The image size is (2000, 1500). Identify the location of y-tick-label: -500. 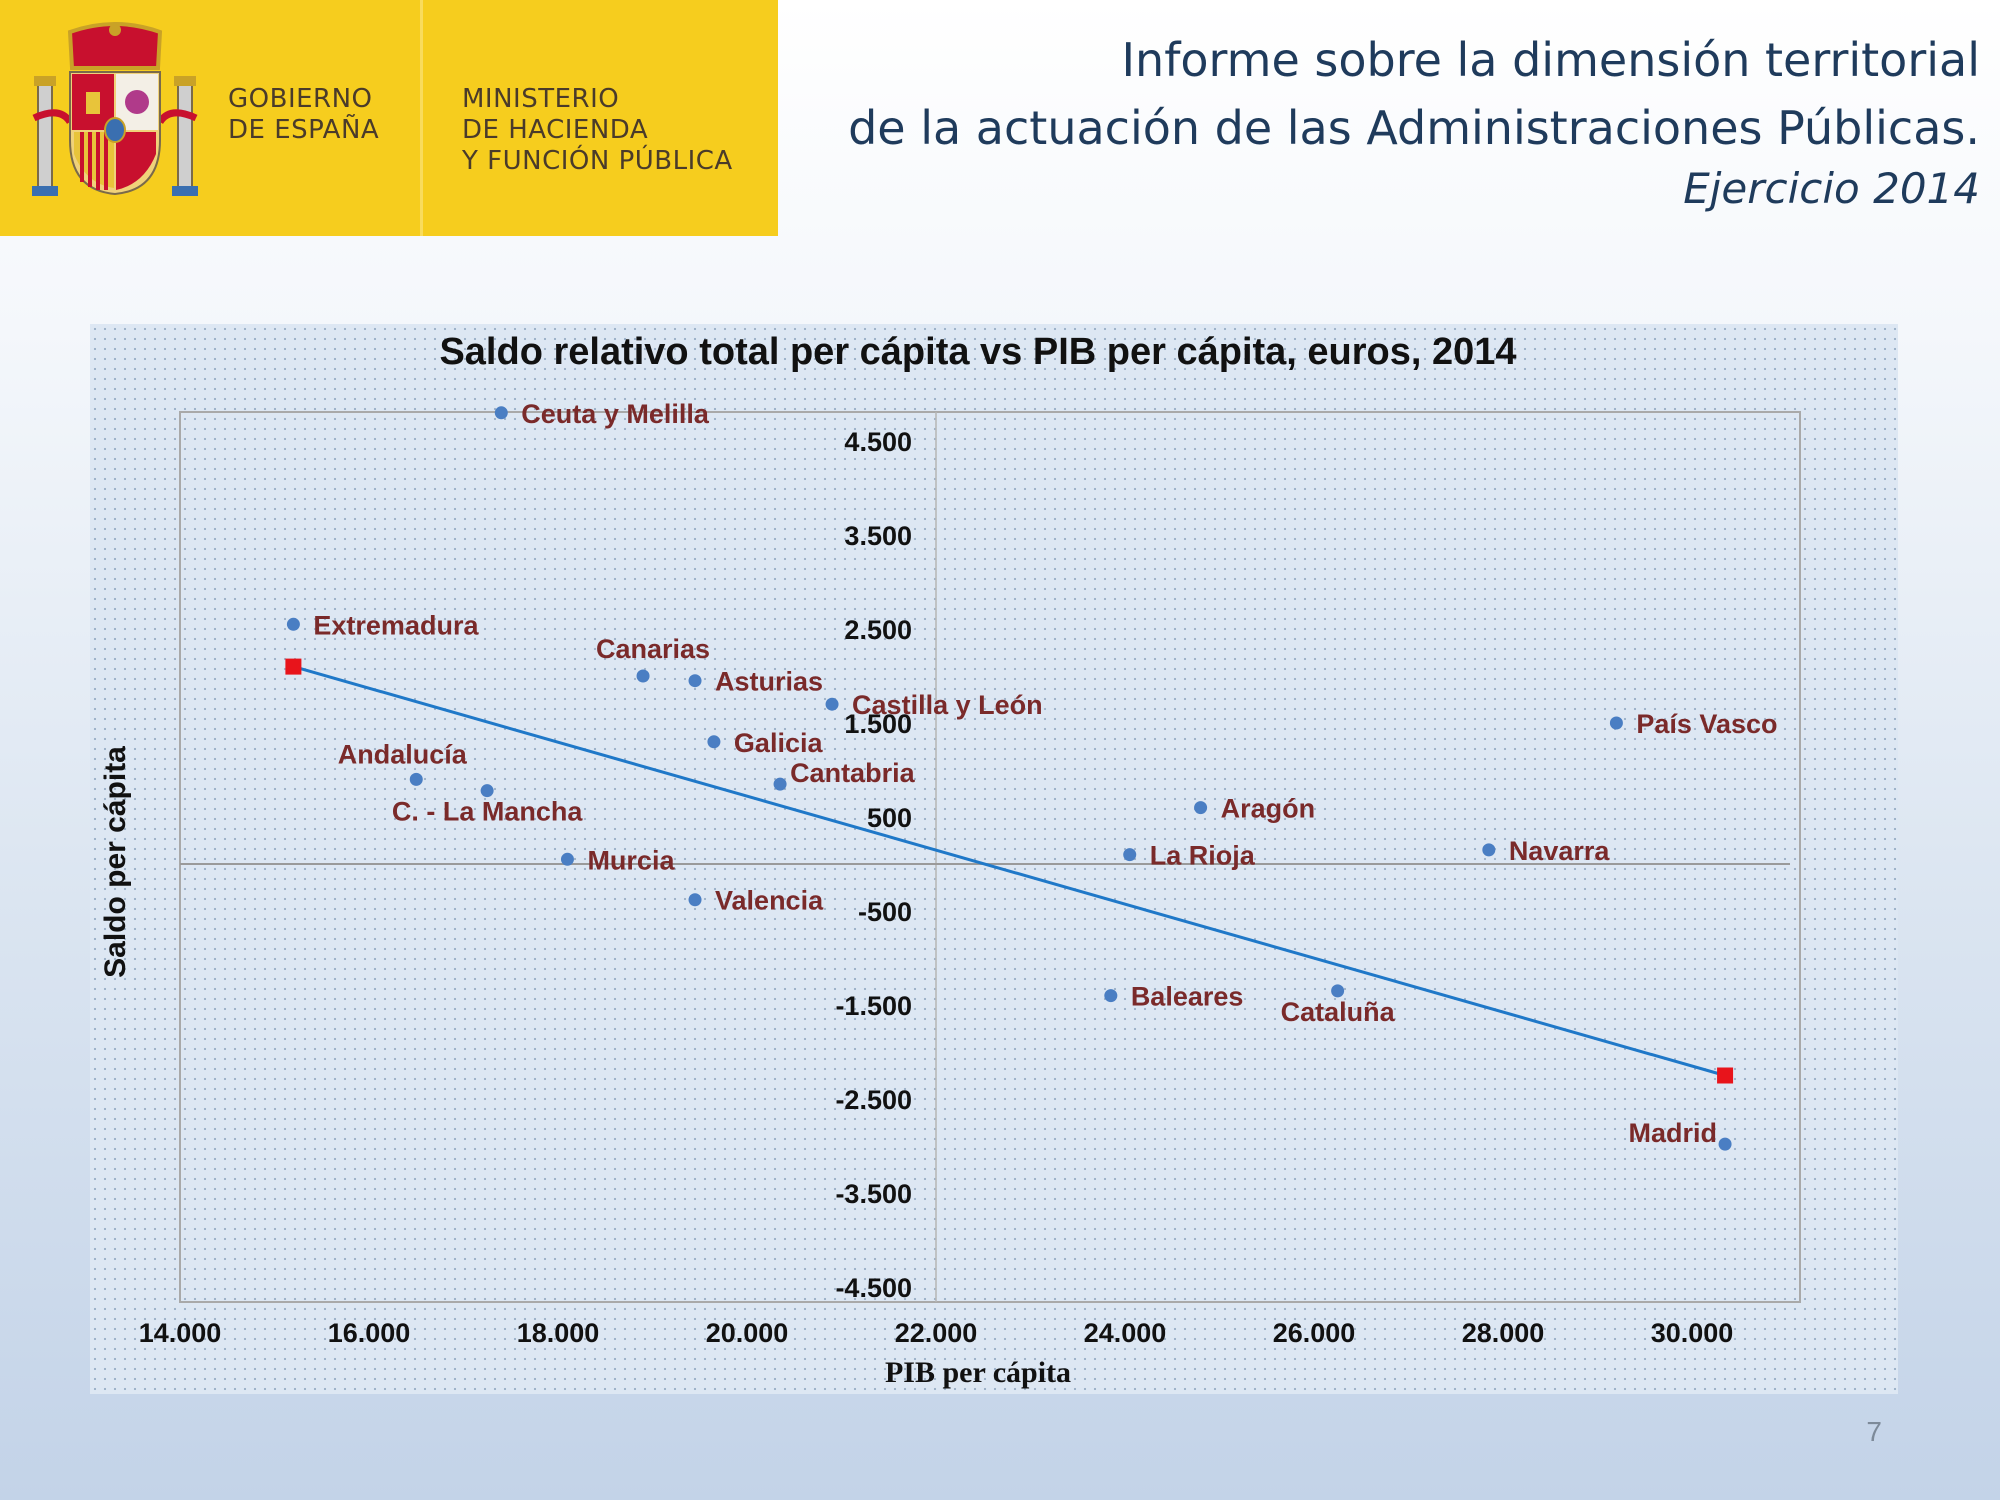
(885, 912).